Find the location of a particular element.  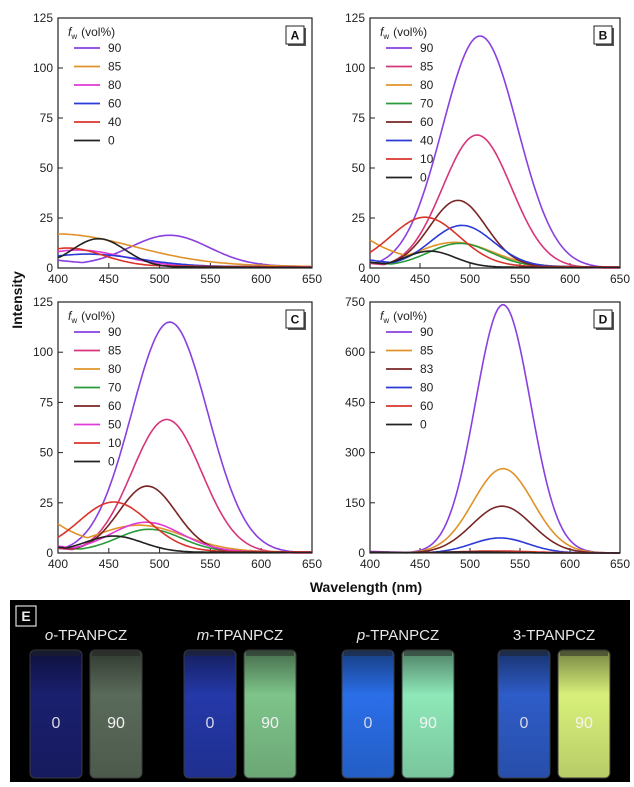

vial-group-title: p-TPANPCZ is located at coordinates (397, 635).